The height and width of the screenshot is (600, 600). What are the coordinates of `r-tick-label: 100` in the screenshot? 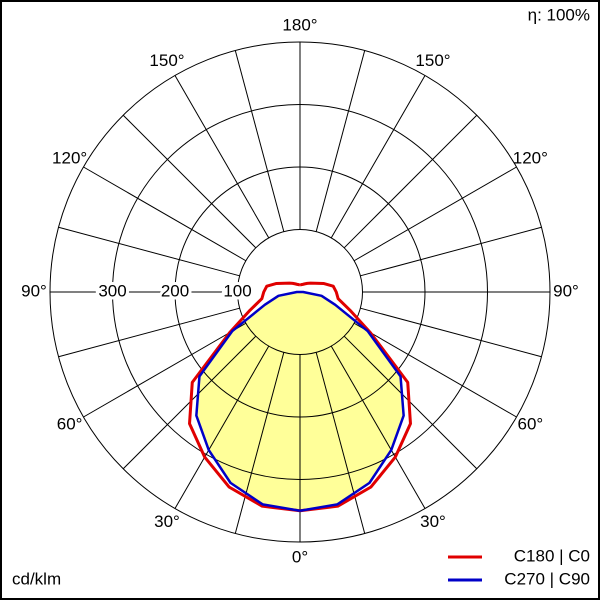 It's located at (237, 290).